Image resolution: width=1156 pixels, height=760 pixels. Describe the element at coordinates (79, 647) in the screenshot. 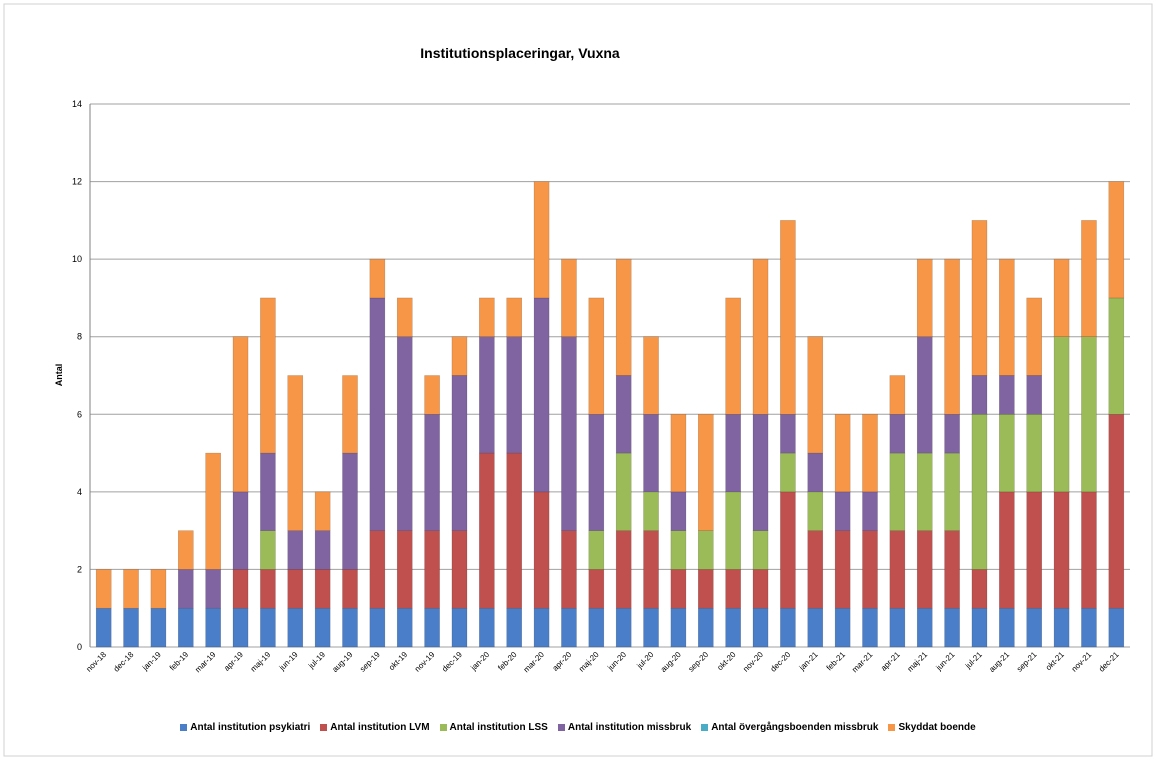

I see `y-tick-label: 0` at that location.